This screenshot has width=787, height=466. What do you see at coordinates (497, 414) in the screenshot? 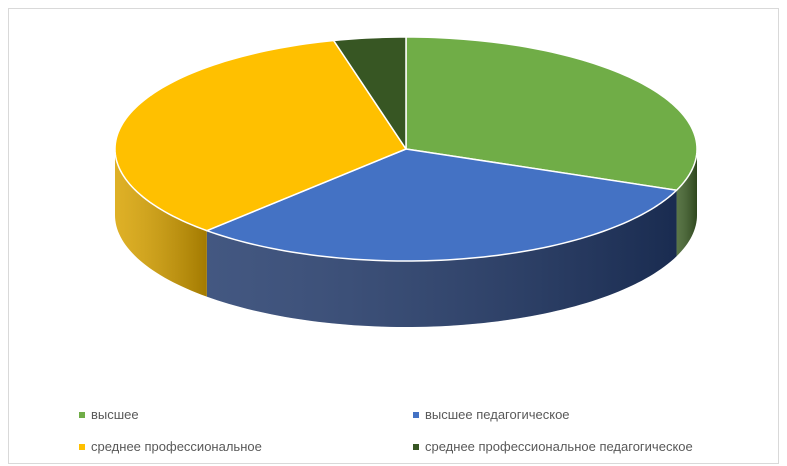
I see `legend-label: высшее педагогическое` at bounding box center [497, 414].